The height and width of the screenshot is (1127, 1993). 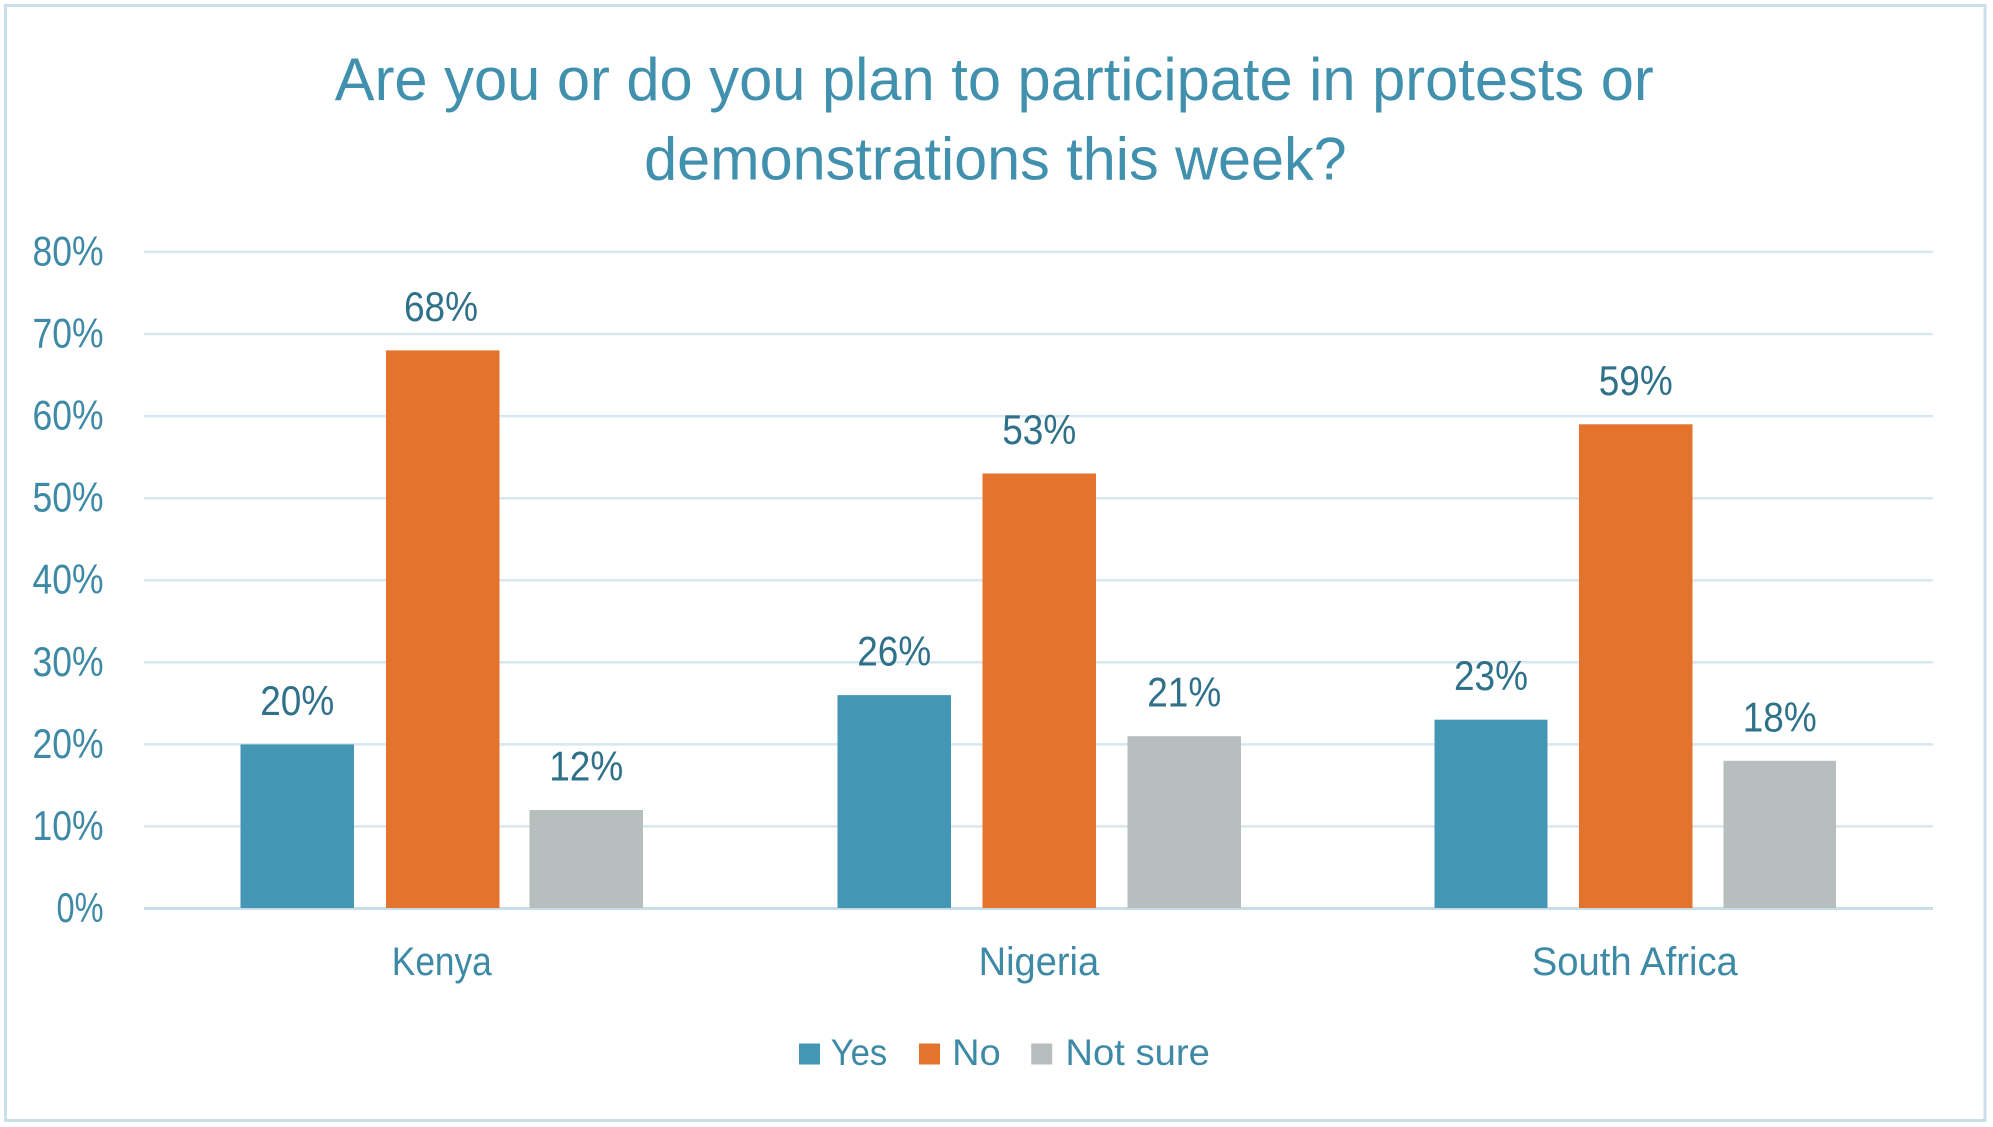 I want to click on svg-text: 21%, so click(x=1184, y=692).